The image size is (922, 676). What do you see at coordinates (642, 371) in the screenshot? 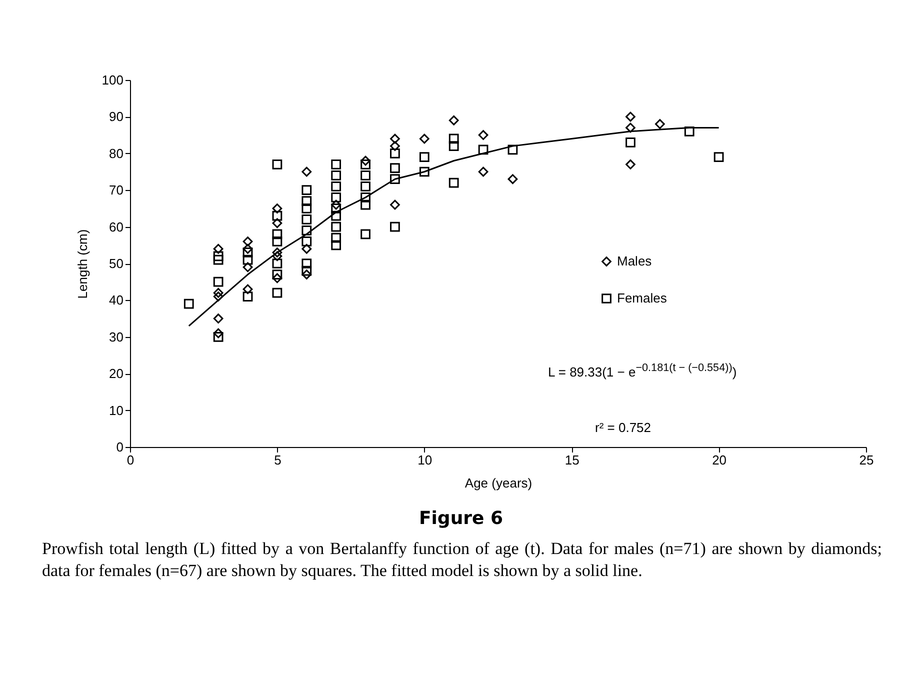
I see `annotation: L = 89.33(1 − e$^{−0.181(t − (−0.554))}$)` at bounding box center [642, 371].